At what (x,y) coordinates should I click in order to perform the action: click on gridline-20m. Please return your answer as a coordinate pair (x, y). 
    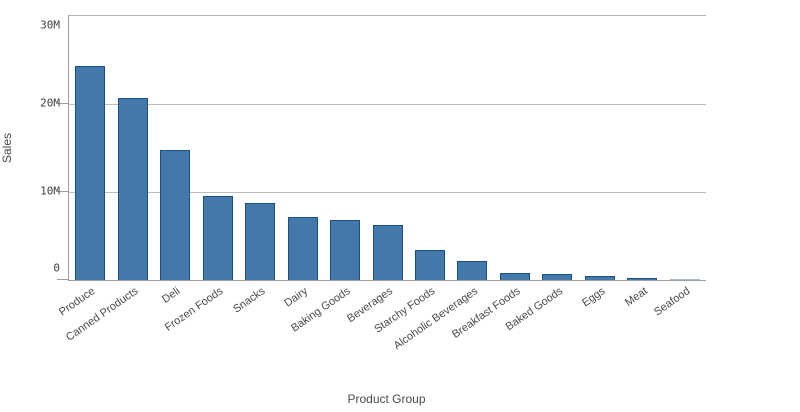
    Looking at the image, I should click on (387, 104).